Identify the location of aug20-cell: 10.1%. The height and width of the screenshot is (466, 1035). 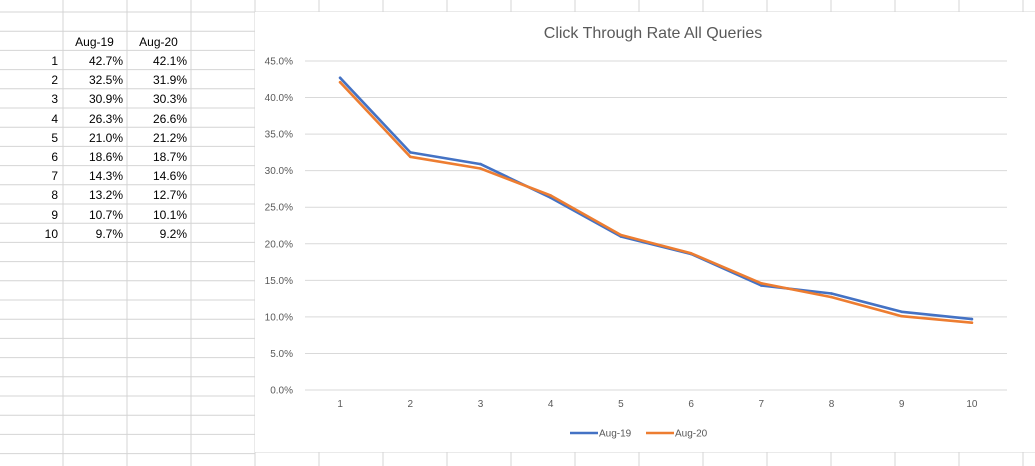
(169, 214).